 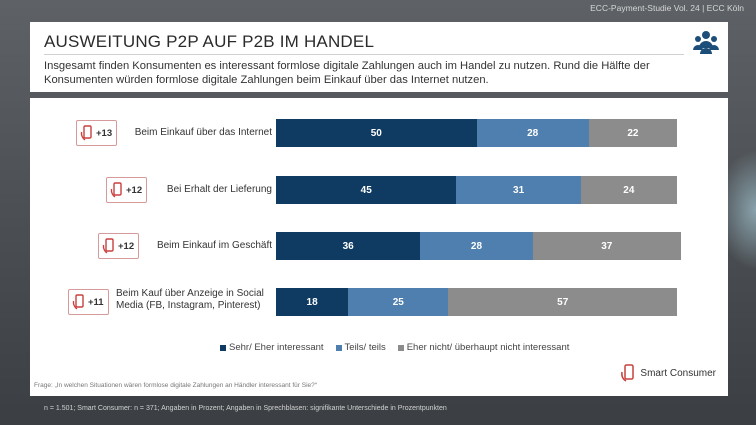 What do you see at coordinates (364, 54) in the screenshot?
I see `title-divider` at bounding box center [364, 54].